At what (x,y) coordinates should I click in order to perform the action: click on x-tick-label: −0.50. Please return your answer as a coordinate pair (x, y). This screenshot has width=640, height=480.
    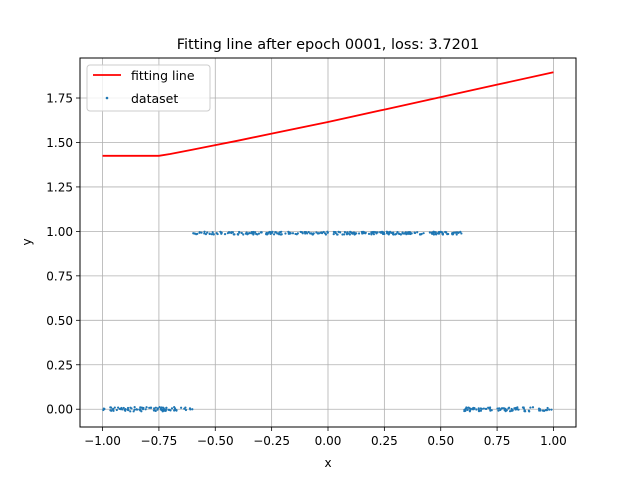
    Looking at the image, I should click on (215, 441).